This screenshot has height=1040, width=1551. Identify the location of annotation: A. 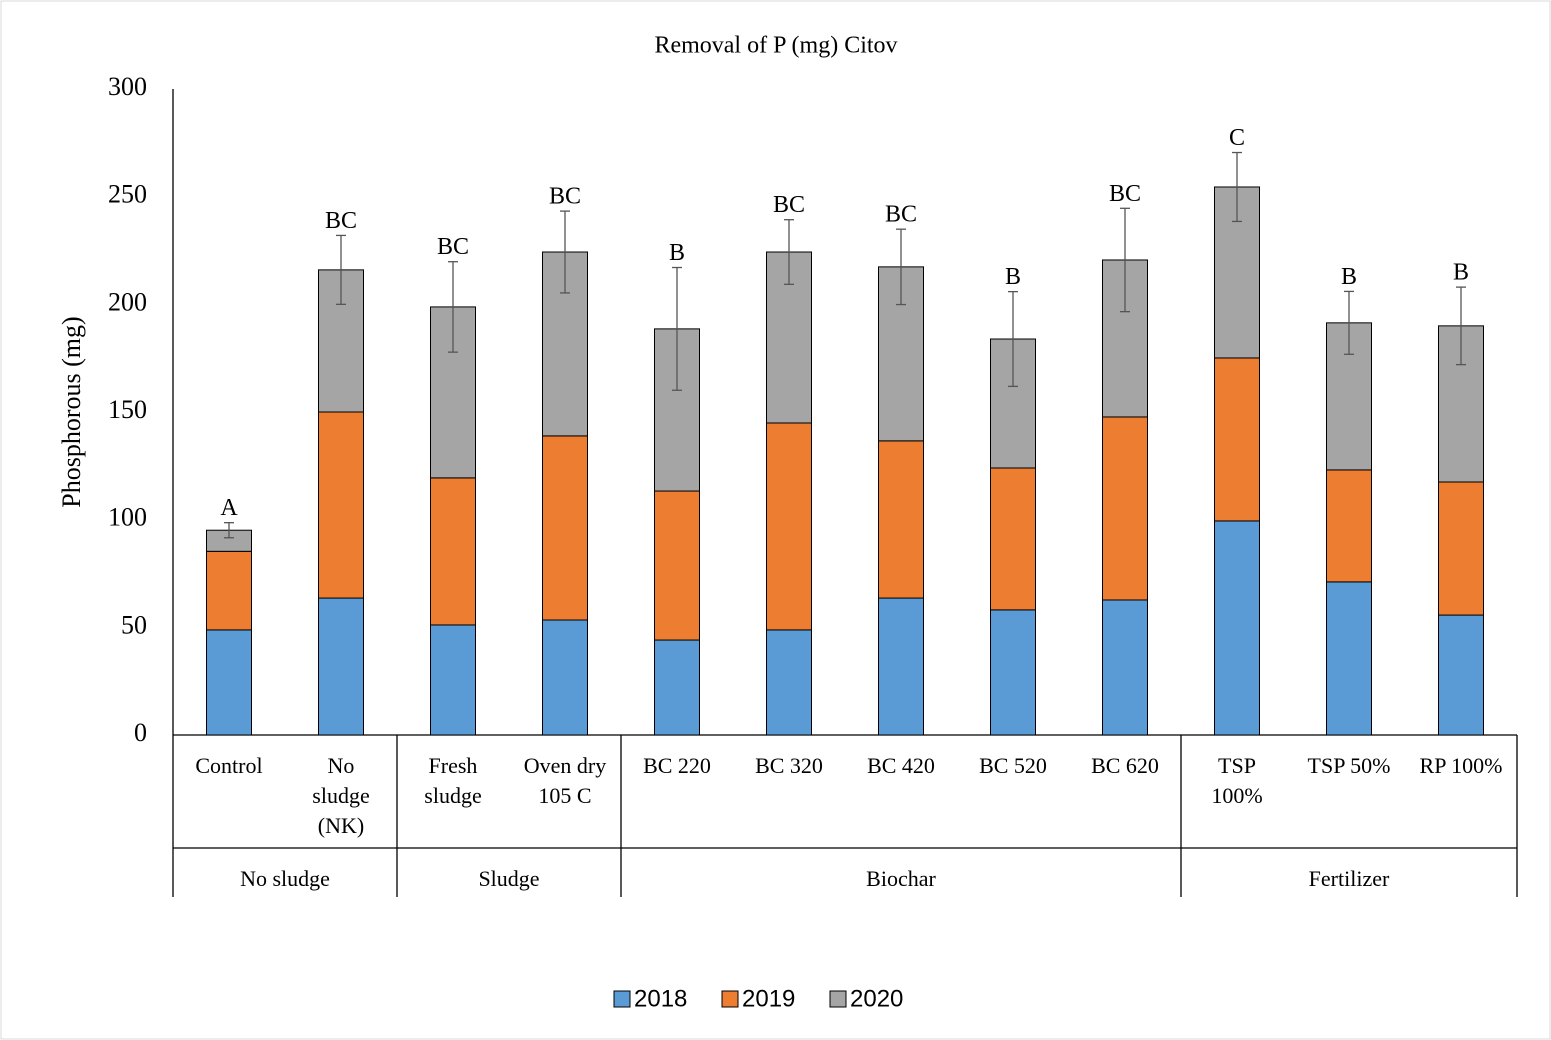
(229, 508).